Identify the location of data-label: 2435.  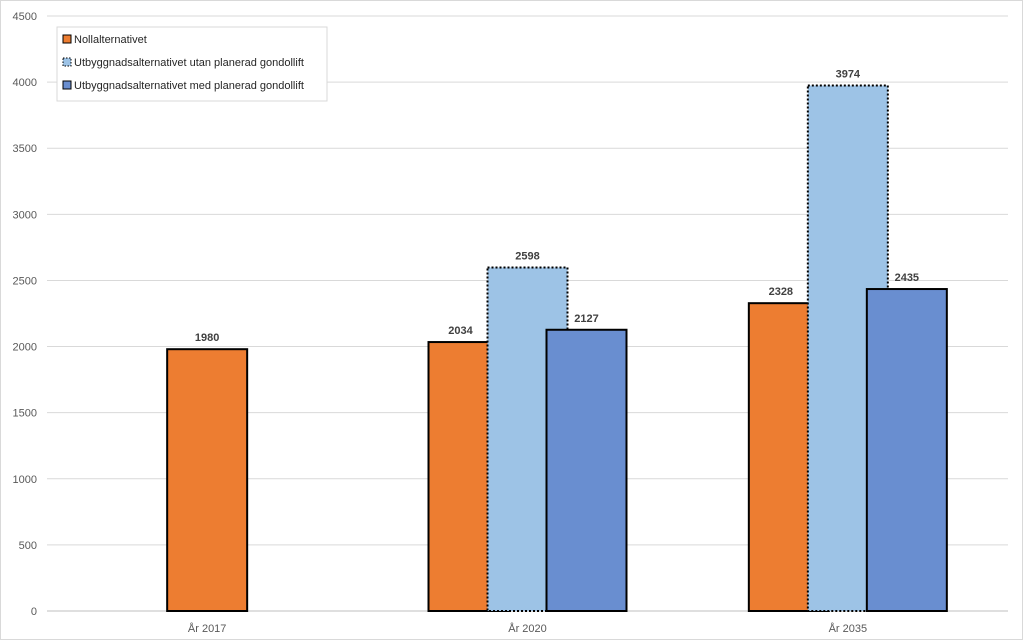
(907, 278).